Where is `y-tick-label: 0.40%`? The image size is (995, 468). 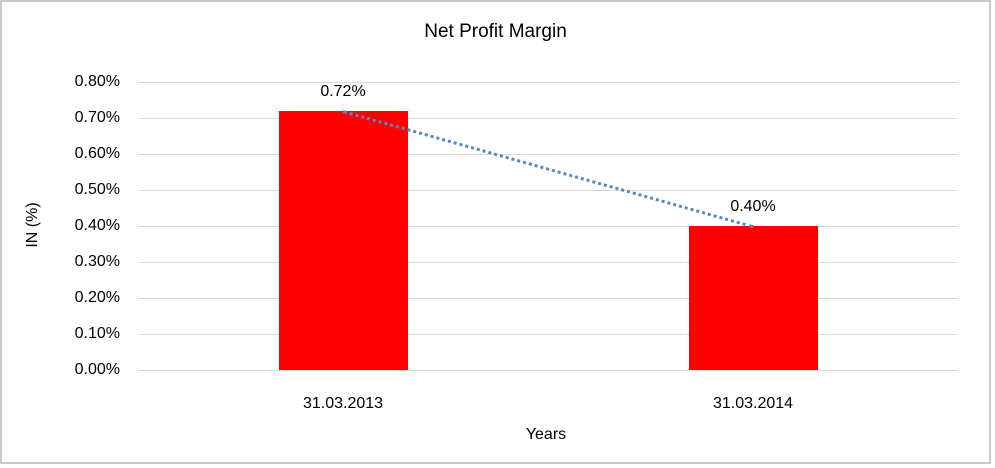
y-tick-label: 0.40% is located at coordinates (97, 225).